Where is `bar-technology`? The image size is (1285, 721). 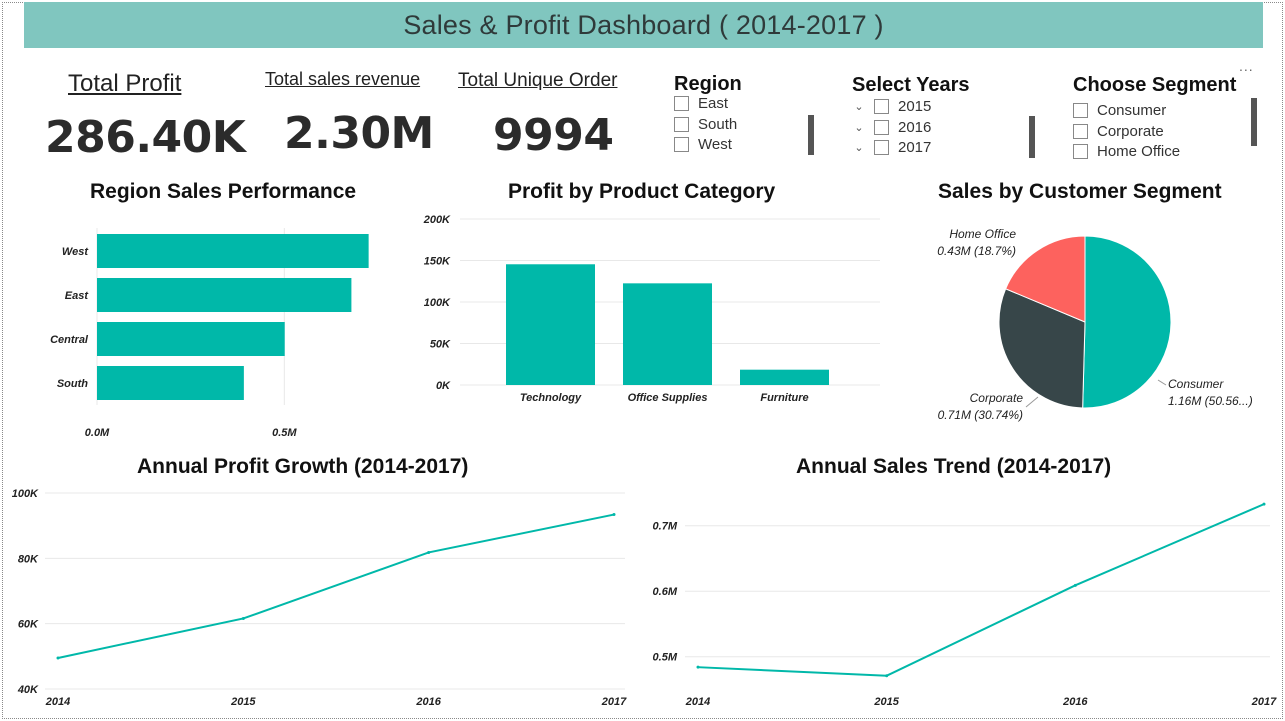
bar-technology is located at coordinates (550, 324).